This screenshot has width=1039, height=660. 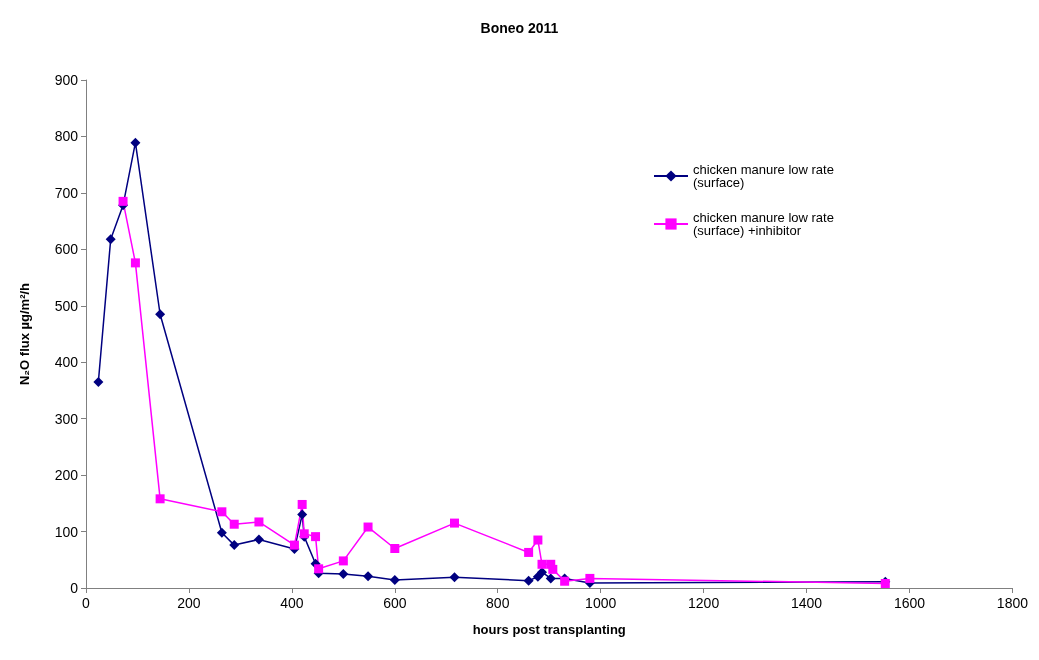 I want to click on x-tick-label: 1800, so click(x=1012, y=603).